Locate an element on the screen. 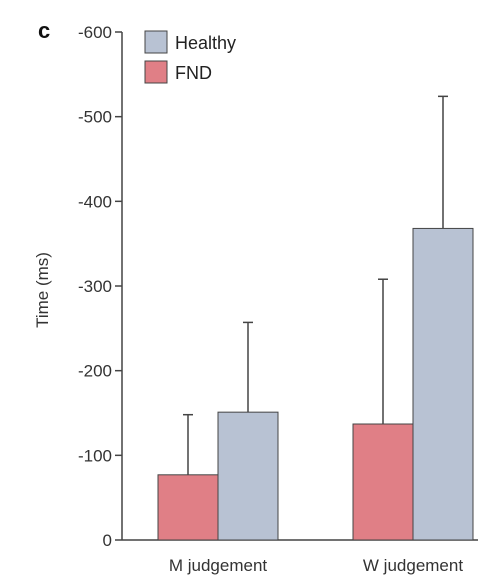  y-tick-label: -600 is located at coordinates (95, 32).